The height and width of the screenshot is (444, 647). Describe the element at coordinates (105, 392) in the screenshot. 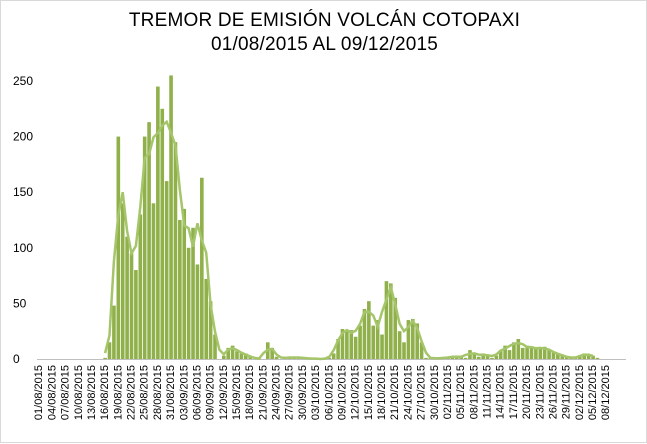

I see `x-tick-label: 16/08/2015` at that location.